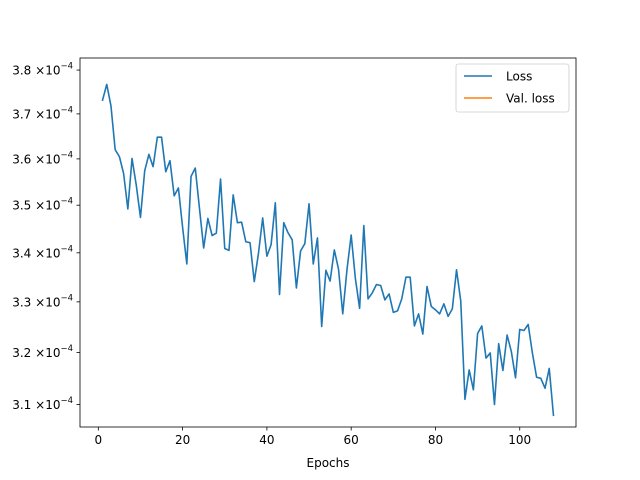 This screenshot has width=640, height=480. I want to click on y-tick-label: 3.5 ×10⁻⁴, so click(42, 205).